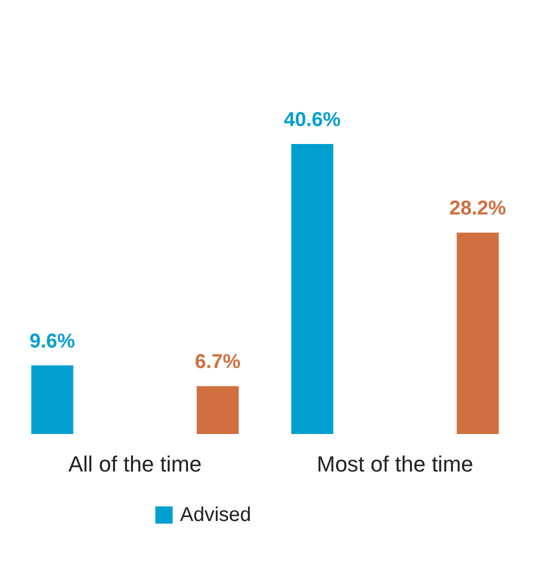 This screenshot has width=557, height=573. I want to click on legend-label: Advised, so click(216, 515).